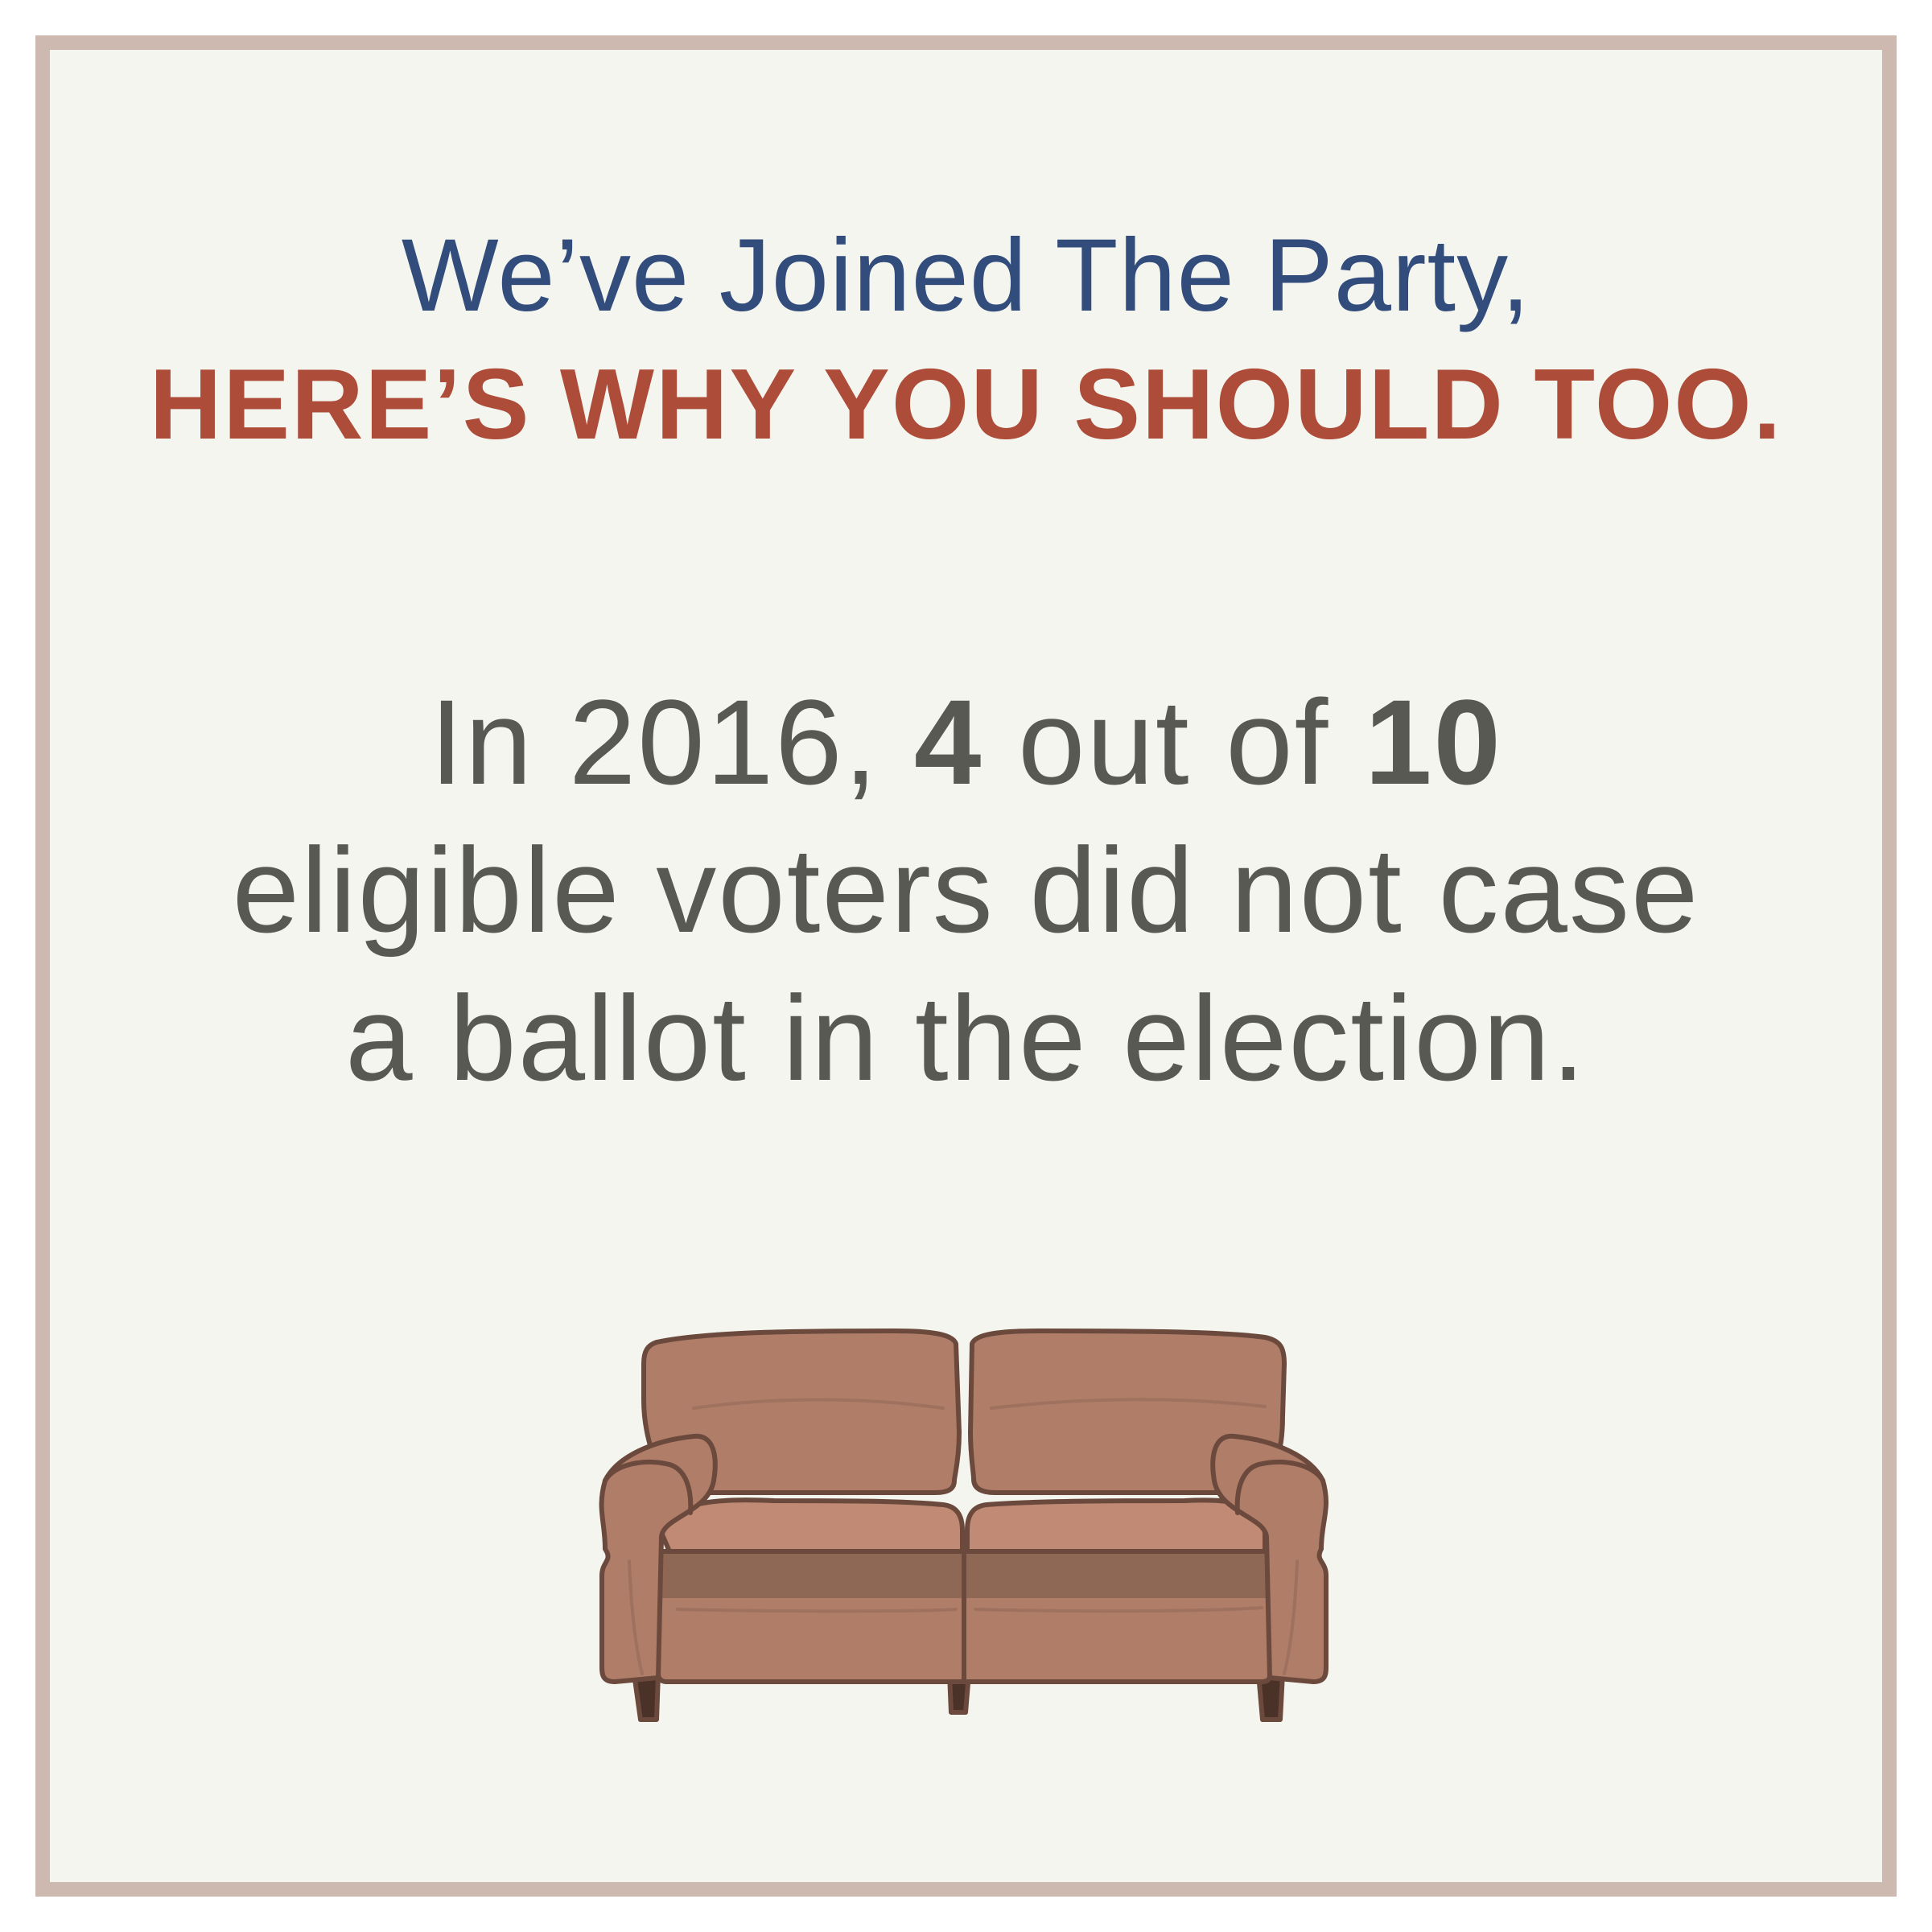  What do you see at coordinates (948, 741) in the screenshot?
I see `statistic-number-4: 4` at bounding box center [948, 741].